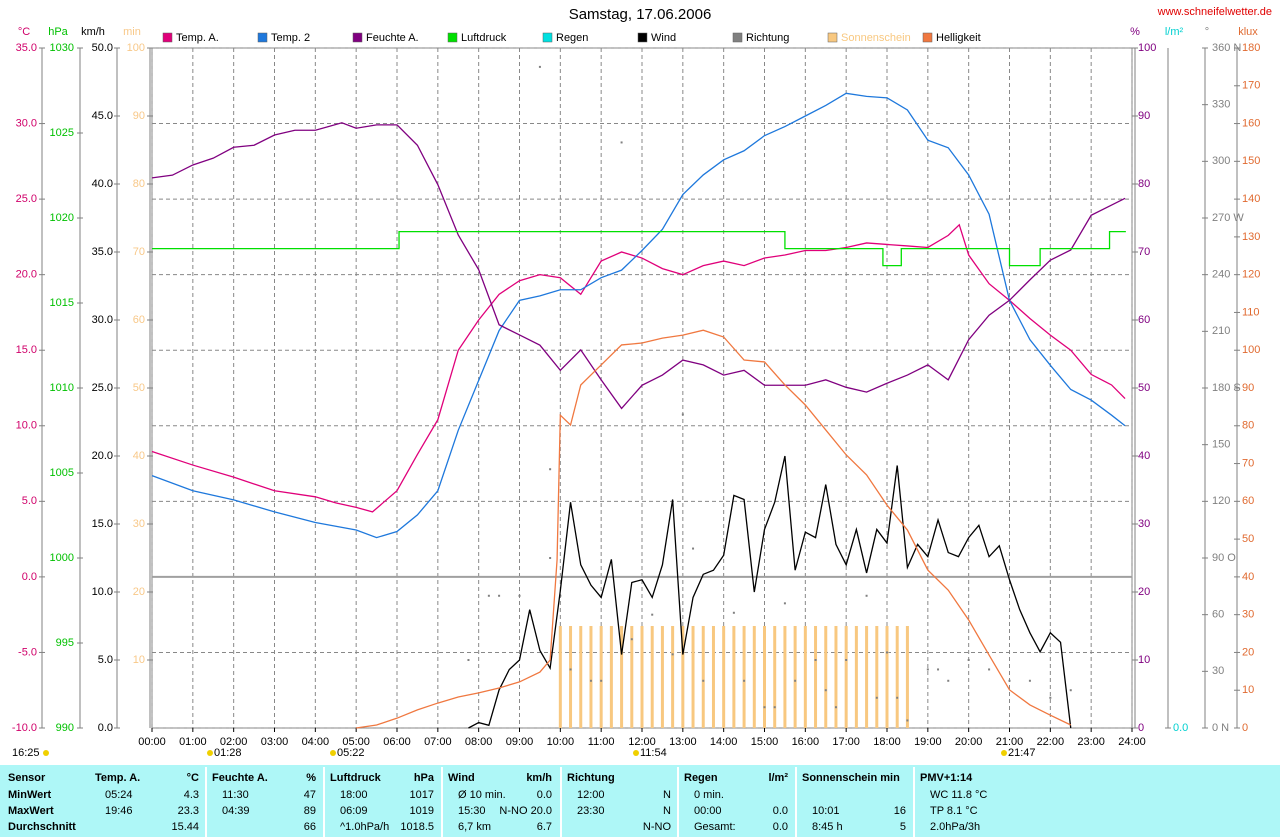  I want to click on column-header: Sonnenschein min, so click(851, 778).